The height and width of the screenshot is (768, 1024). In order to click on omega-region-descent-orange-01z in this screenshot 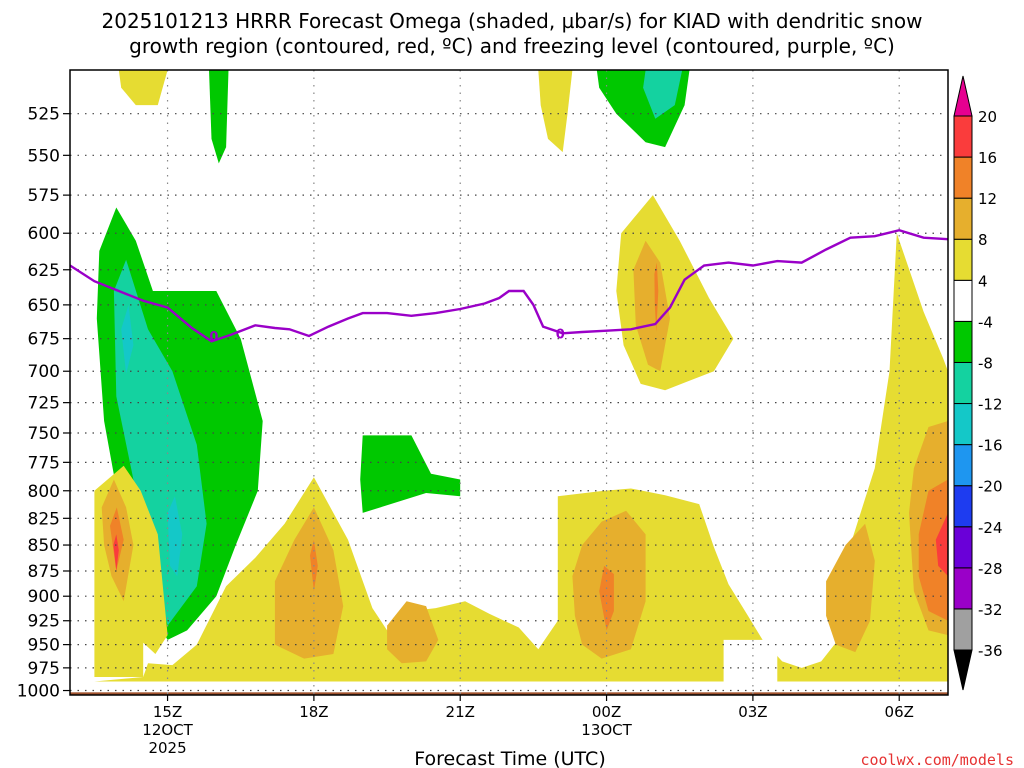, I will do `click(651, 306)`.